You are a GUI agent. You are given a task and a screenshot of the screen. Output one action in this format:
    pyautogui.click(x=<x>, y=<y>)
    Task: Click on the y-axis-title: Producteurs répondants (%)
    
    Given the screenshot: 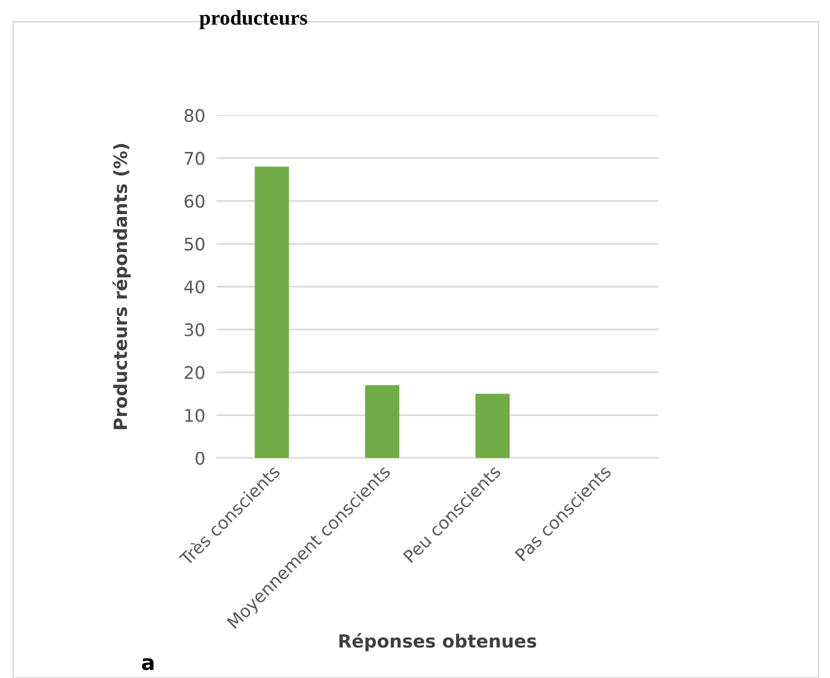 What is the action you would take?
    pyautogui.click(x=121, y=287)
    